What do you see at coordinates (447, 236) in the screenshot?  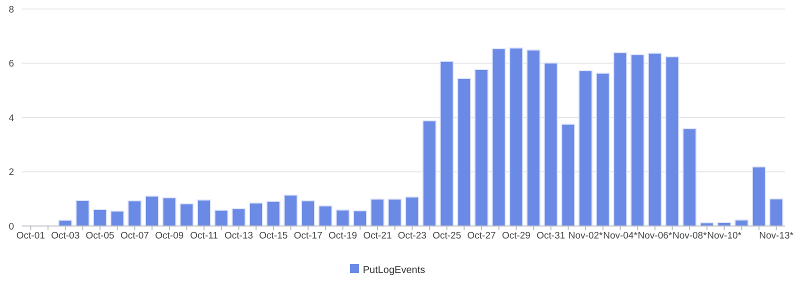 I see `x-tick-label: Oct-25` at bounding box center [447, 236].